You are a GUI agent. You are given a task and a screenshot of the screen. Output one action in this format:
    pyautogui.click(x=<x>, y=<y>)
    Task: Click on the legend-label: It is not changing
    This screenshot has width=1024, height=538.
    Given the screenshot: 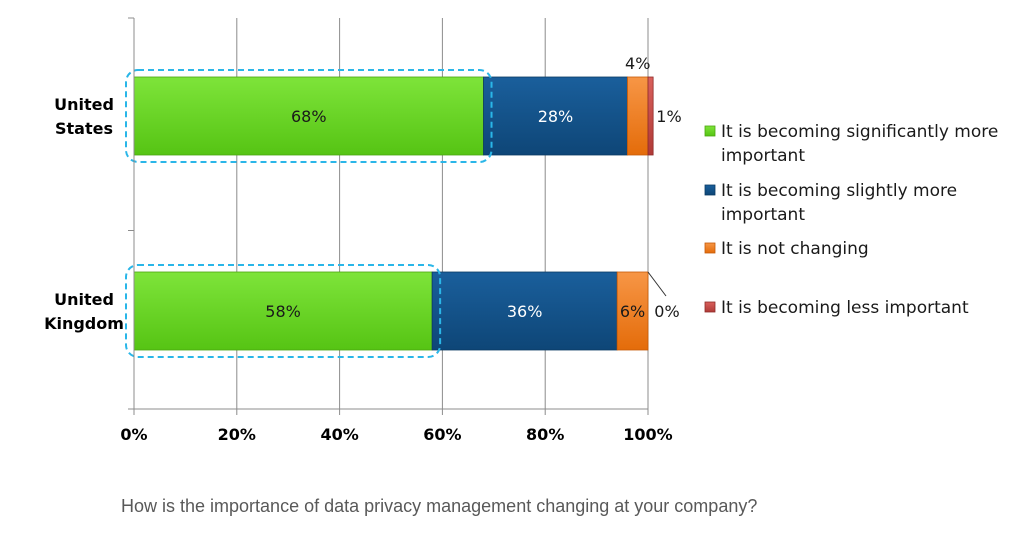 What is the action you would take?
    pyautogui.click(x=795, y=249)
    